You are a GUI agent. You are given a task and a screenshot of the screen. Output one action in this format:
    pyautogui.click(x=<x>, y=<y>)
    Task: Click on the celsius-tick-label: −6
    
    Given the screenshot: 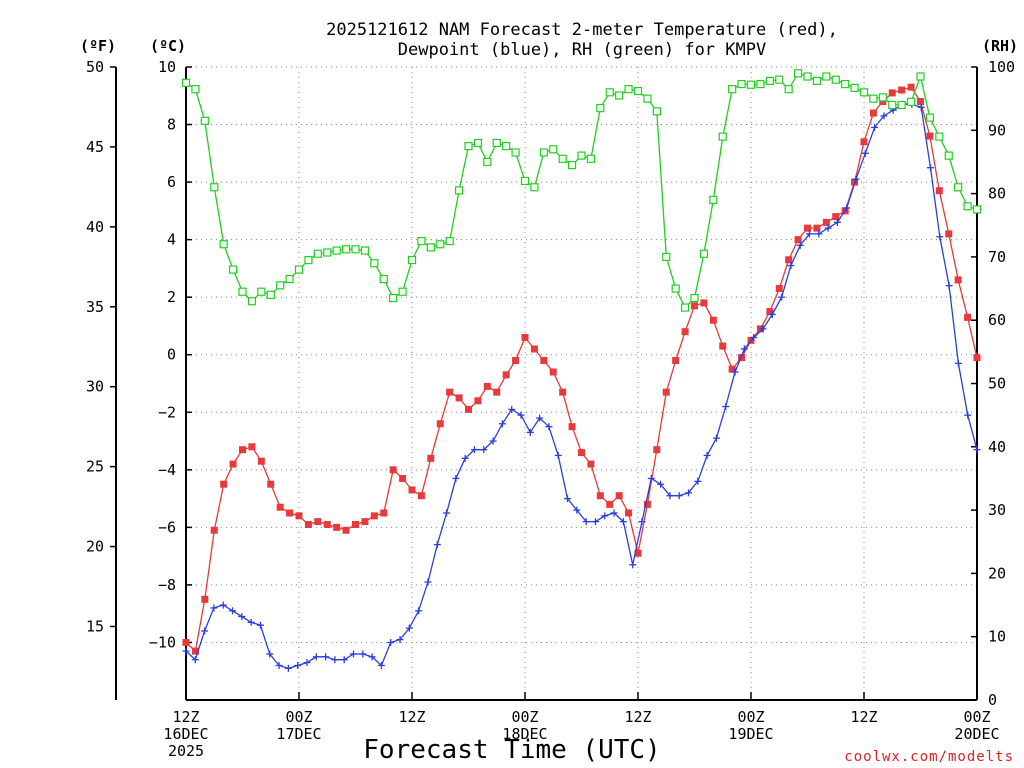 What is the action you would take?
    pyautogui.click(x=167, y=527)
    